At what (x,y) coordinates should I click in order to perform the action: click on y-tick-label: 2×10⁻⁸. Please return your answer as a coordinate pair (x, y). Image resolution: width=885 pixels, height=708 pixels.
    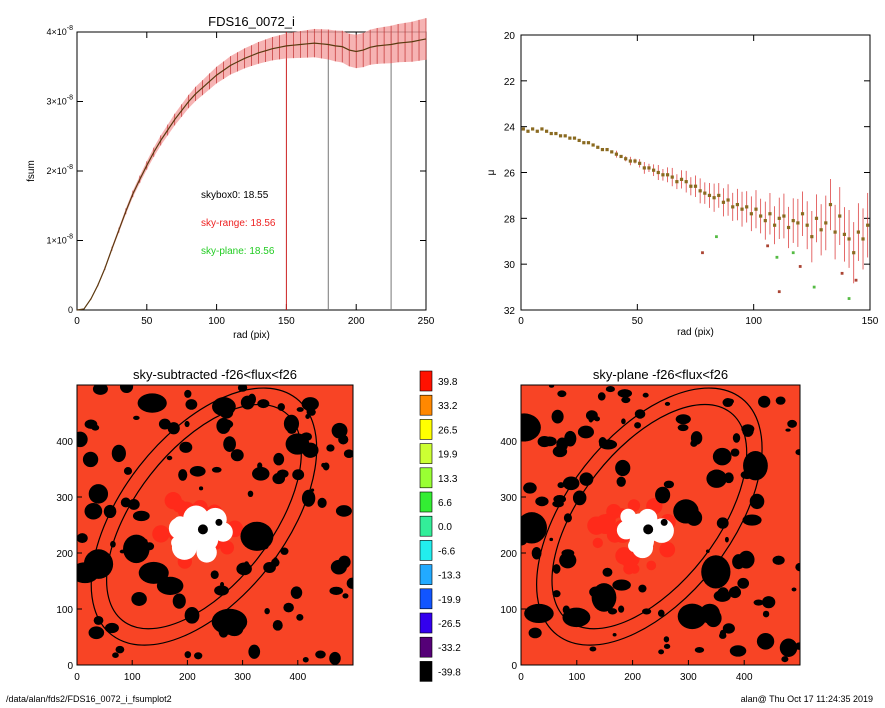
    Looking at the image, I should click on (59, 170).